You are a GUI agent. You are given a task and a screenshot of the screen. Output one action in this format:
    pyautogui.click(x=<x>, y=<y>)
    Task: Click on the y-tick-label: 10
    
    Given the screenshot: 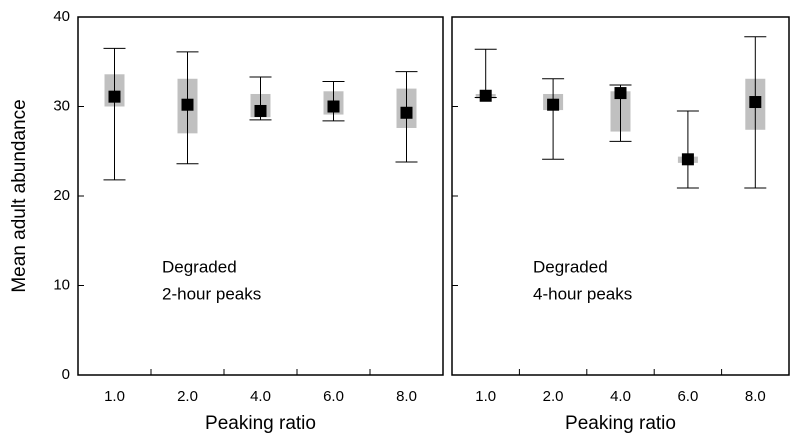 What is the action you would take?
    pyautogui.click(x=61, y=284)
    